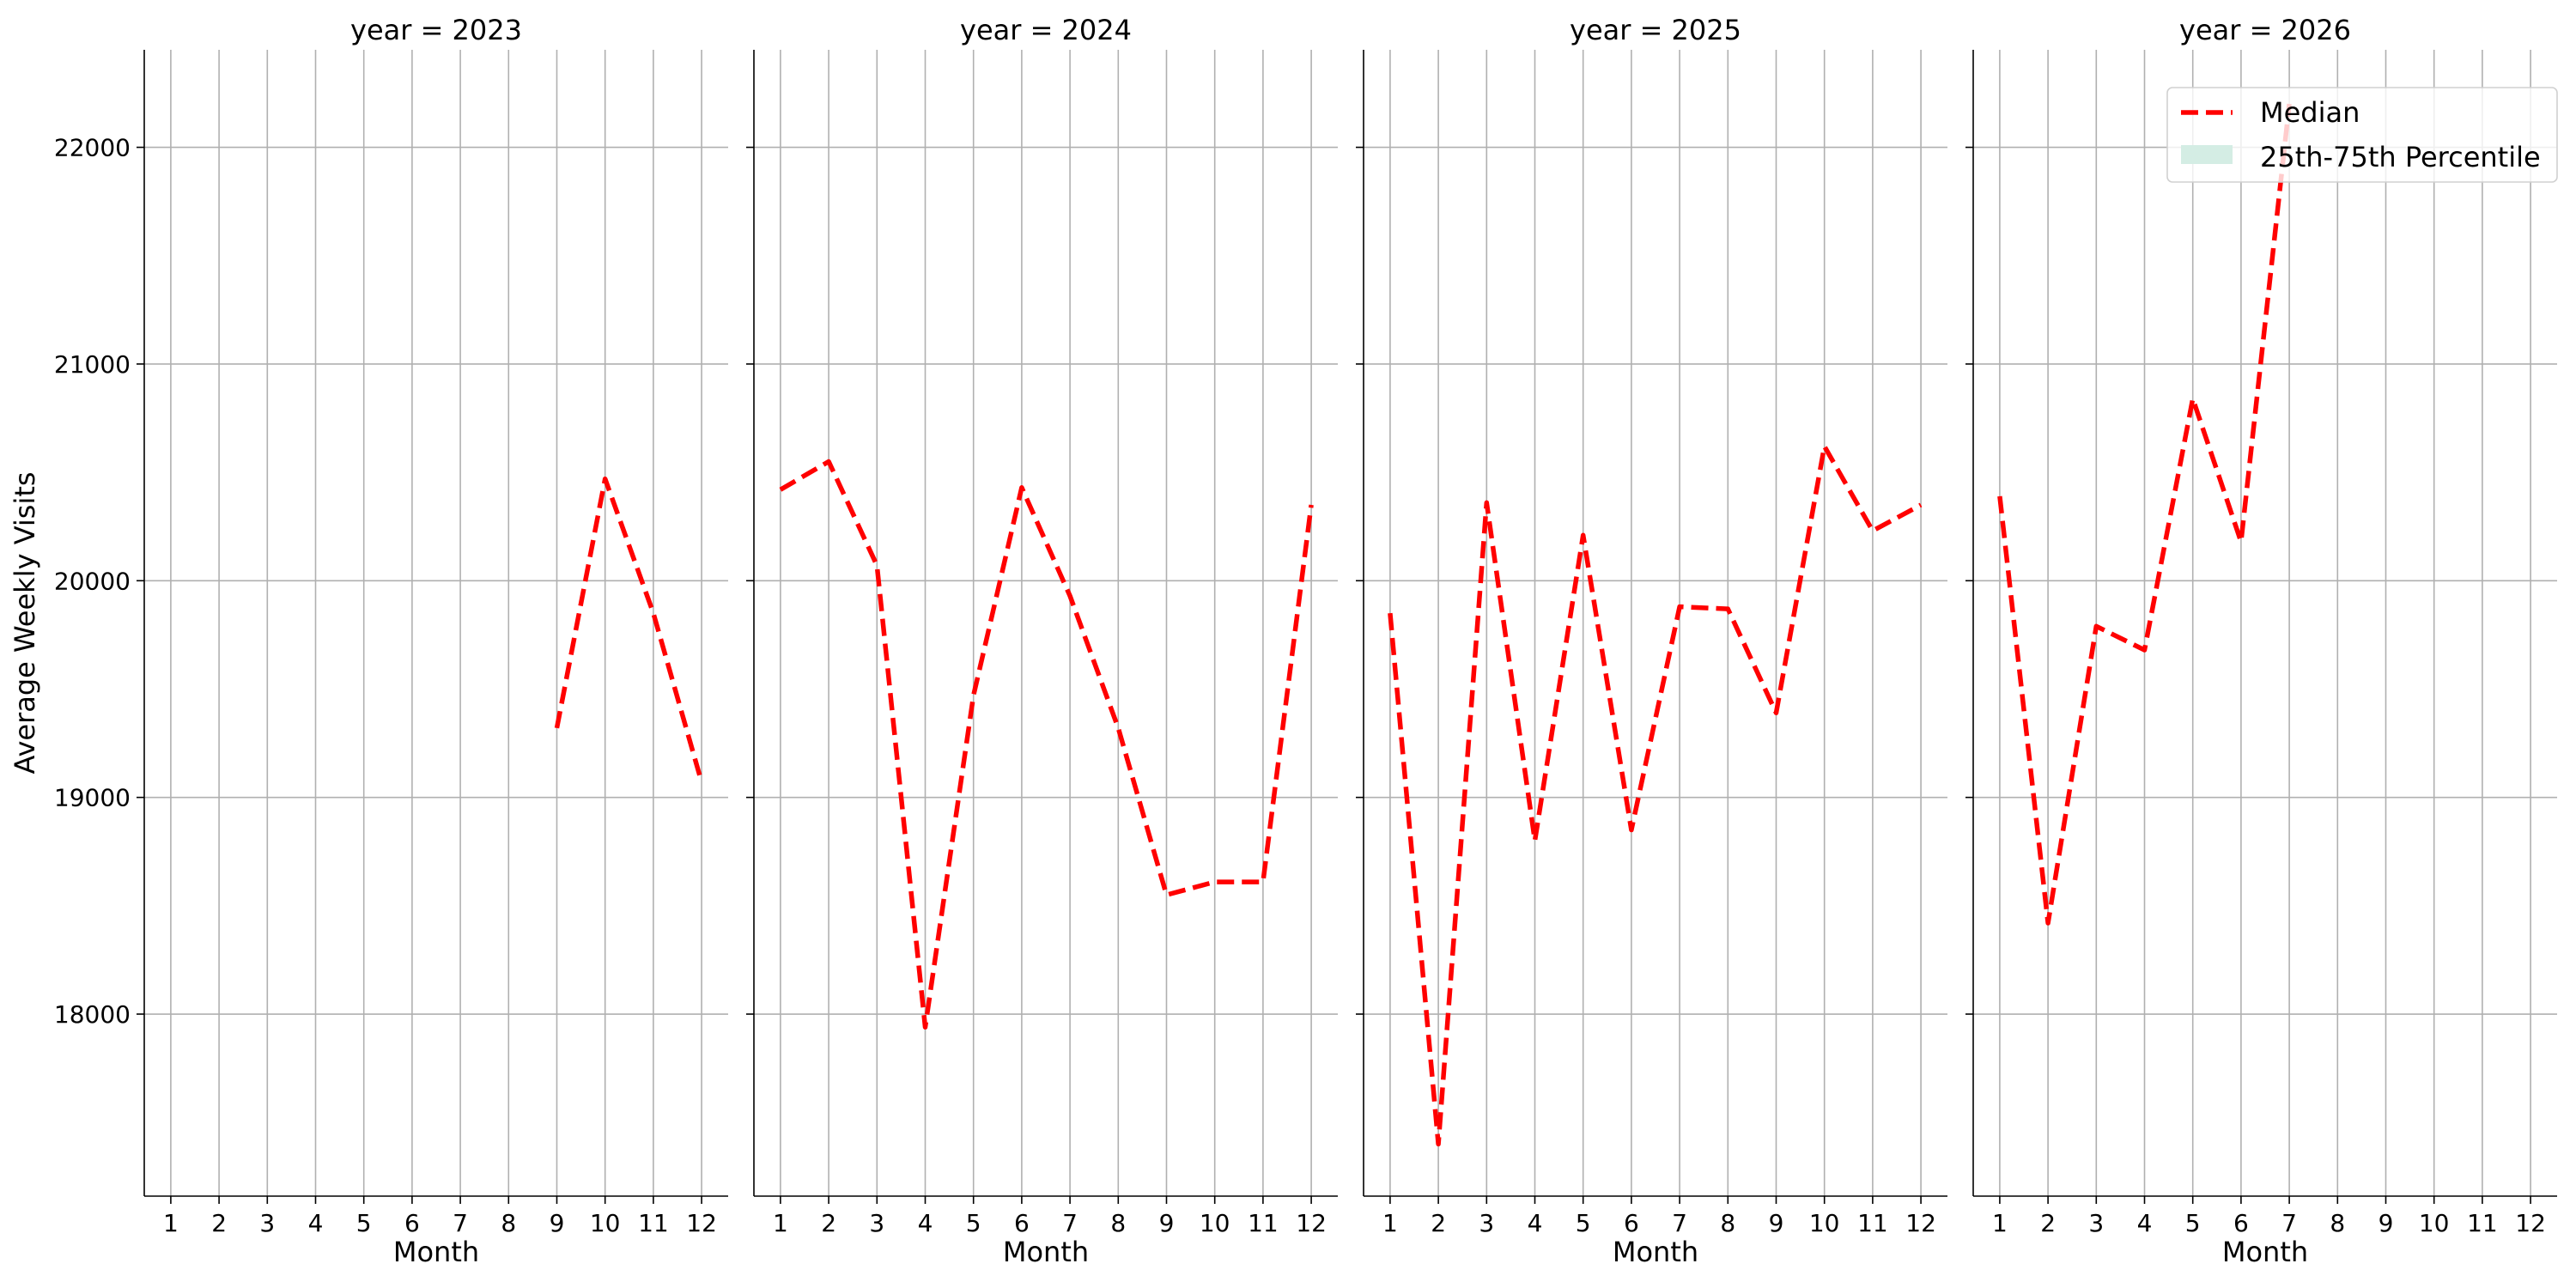 Image resolution: width=2576 pixels, height=1288 pixels. What do you see at coordinates (2265, 30) in the screenshot?
I see `facet-title: year = 2026` at bounding box center [2265, 30].